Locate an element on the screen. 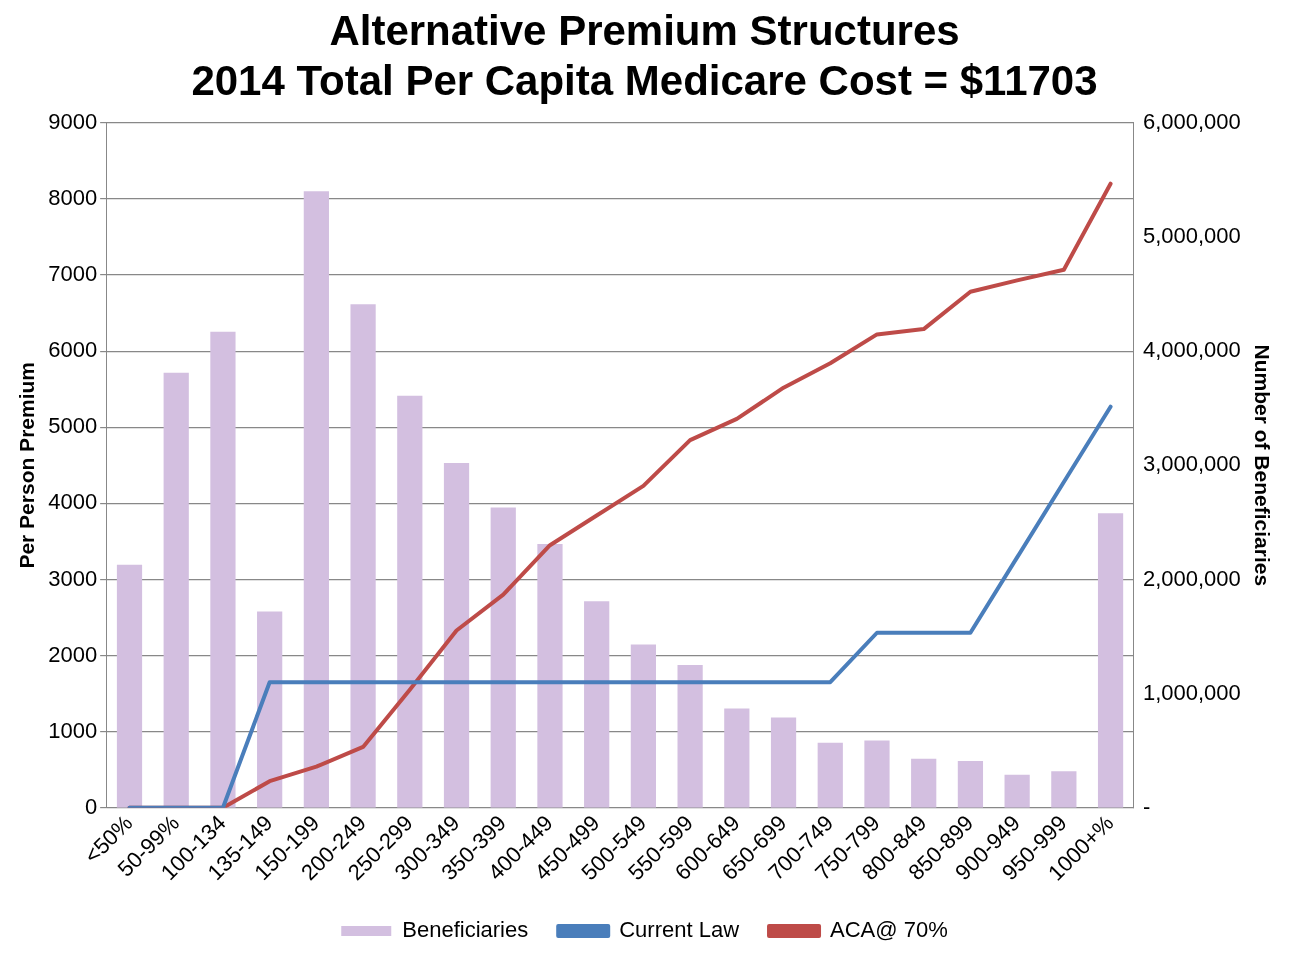 The image size is (1293, 960). y-tick-label: 5000 is located at coordinates (73, 426).